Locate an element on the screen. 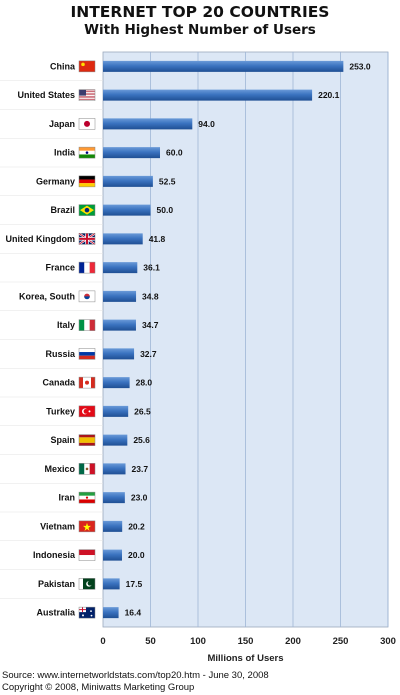 The image size is (400, 695). bar-pakistan is located at coordinates (111, 584).